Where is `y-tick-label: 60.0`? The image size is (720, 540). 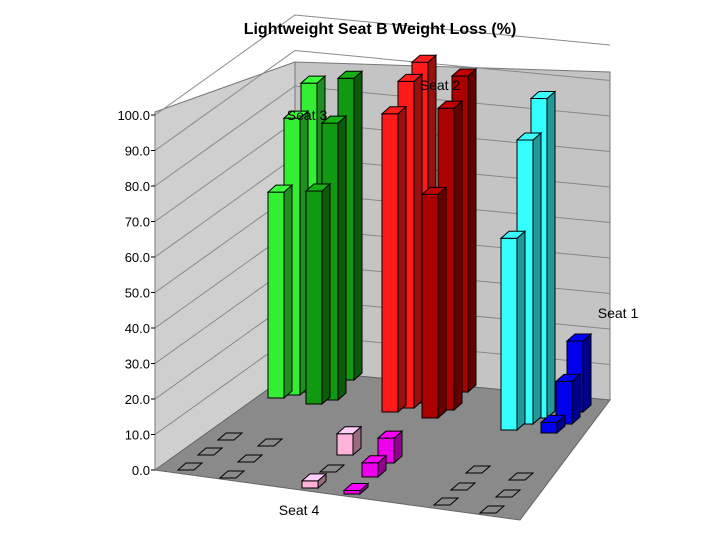 y-tick-label: 60.0 is located at coordinates (137, 257).